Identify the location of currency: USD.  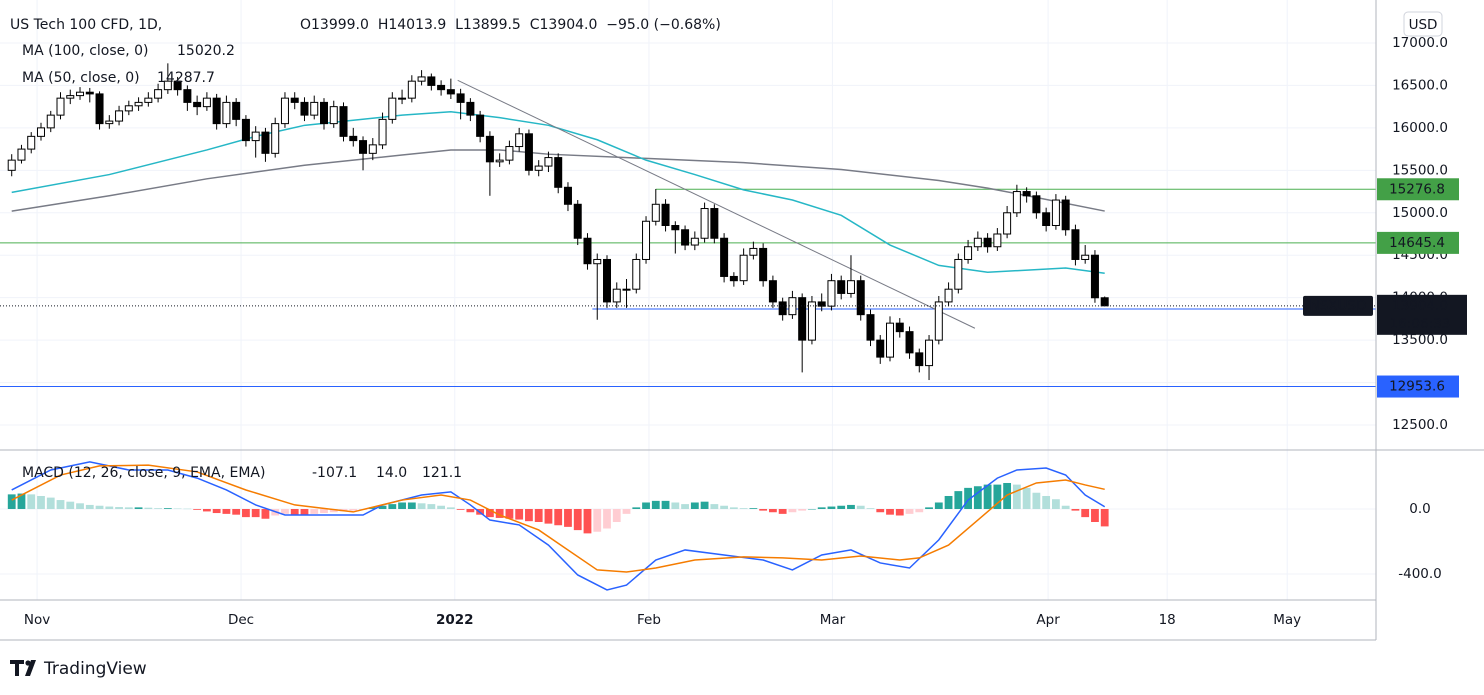
(1423, 25).